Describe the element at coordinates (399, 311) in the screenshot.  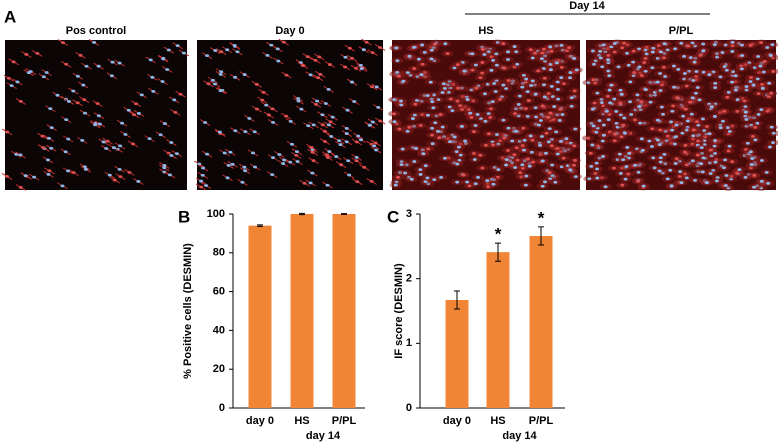
I see `y-axis-label: IF score (DESMIN)` at that location.